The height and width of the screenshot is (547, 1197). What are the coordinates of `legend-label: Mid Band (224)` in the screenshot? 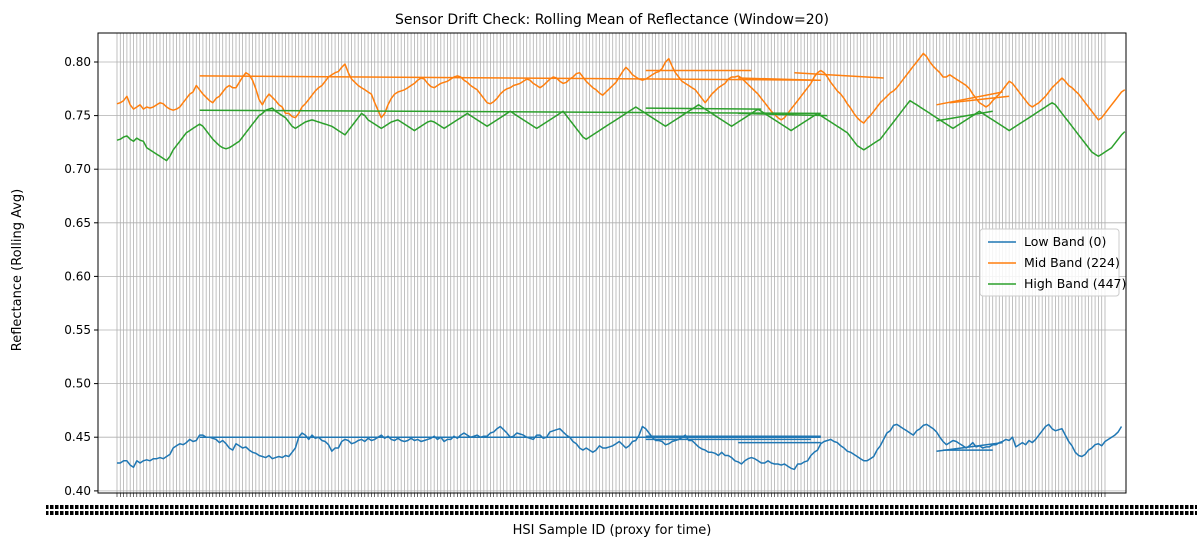 It's located at (1072, 262).